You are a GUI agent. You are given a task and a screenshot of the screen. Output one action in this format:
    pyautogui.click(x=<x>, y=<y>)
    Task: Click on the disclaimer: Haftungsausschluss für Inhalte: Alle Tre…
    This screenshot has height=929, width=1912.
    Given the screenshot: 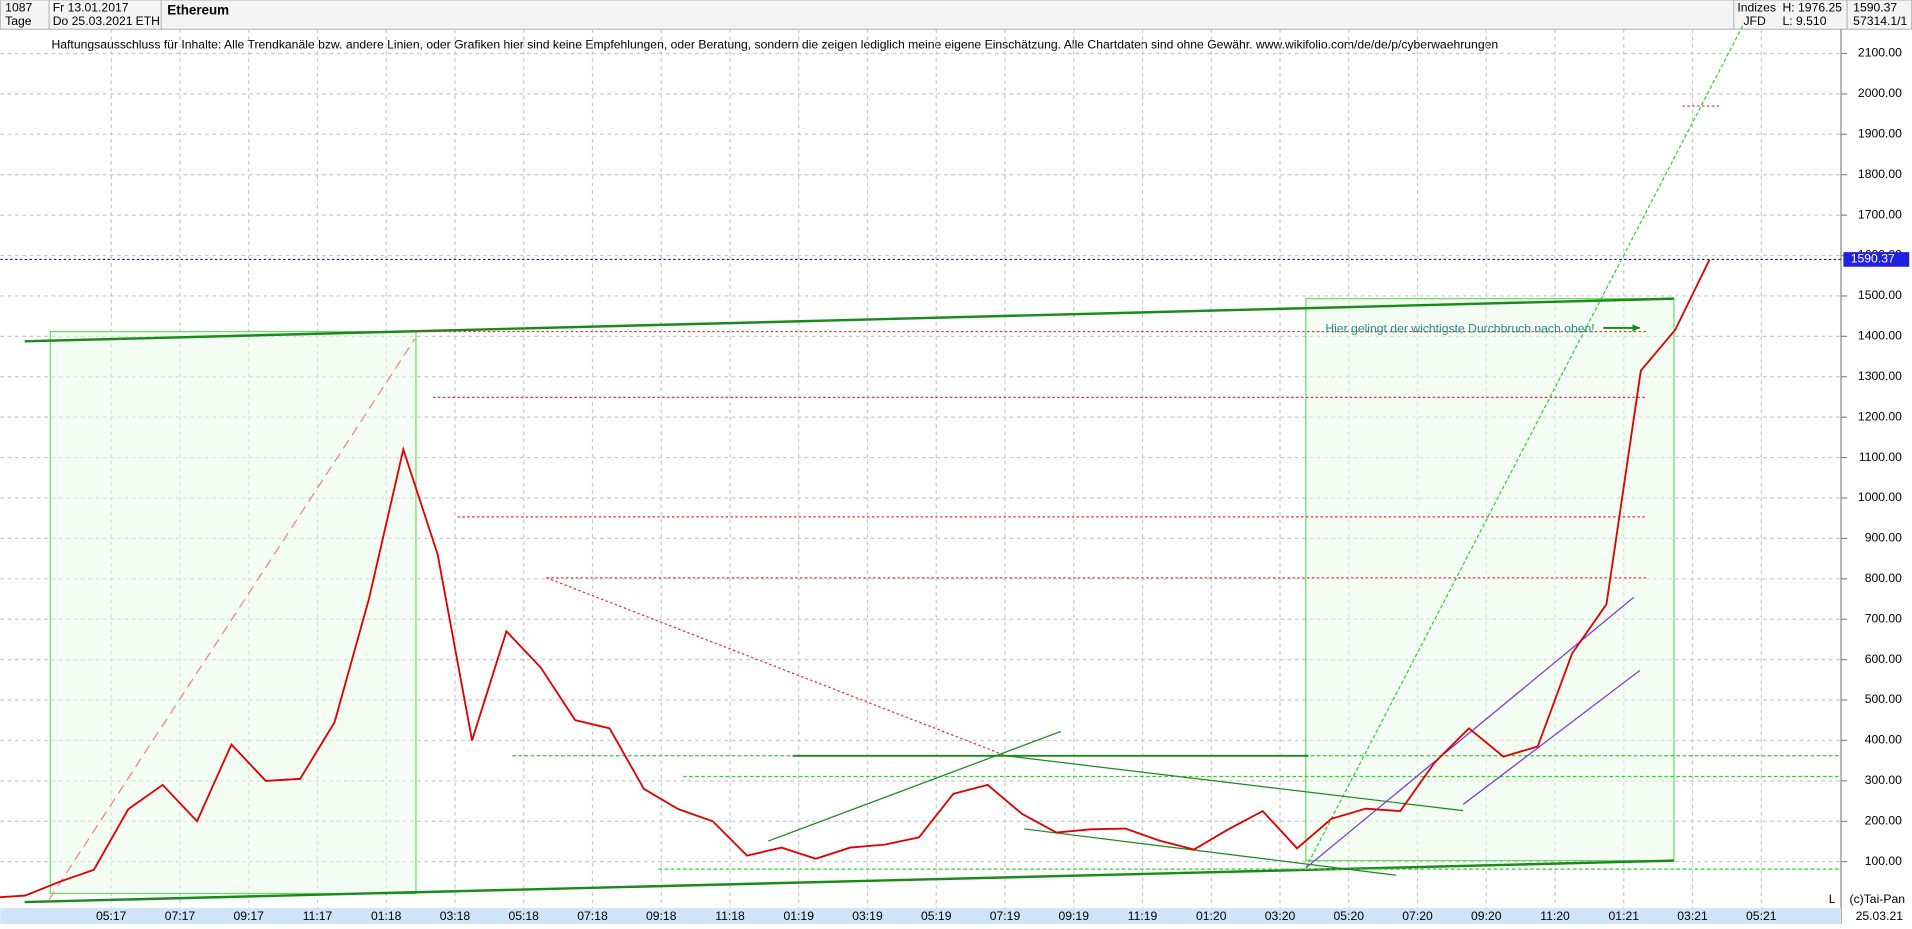 What is the action you would take?
    pyautogui.click(x=775, y=44)
    